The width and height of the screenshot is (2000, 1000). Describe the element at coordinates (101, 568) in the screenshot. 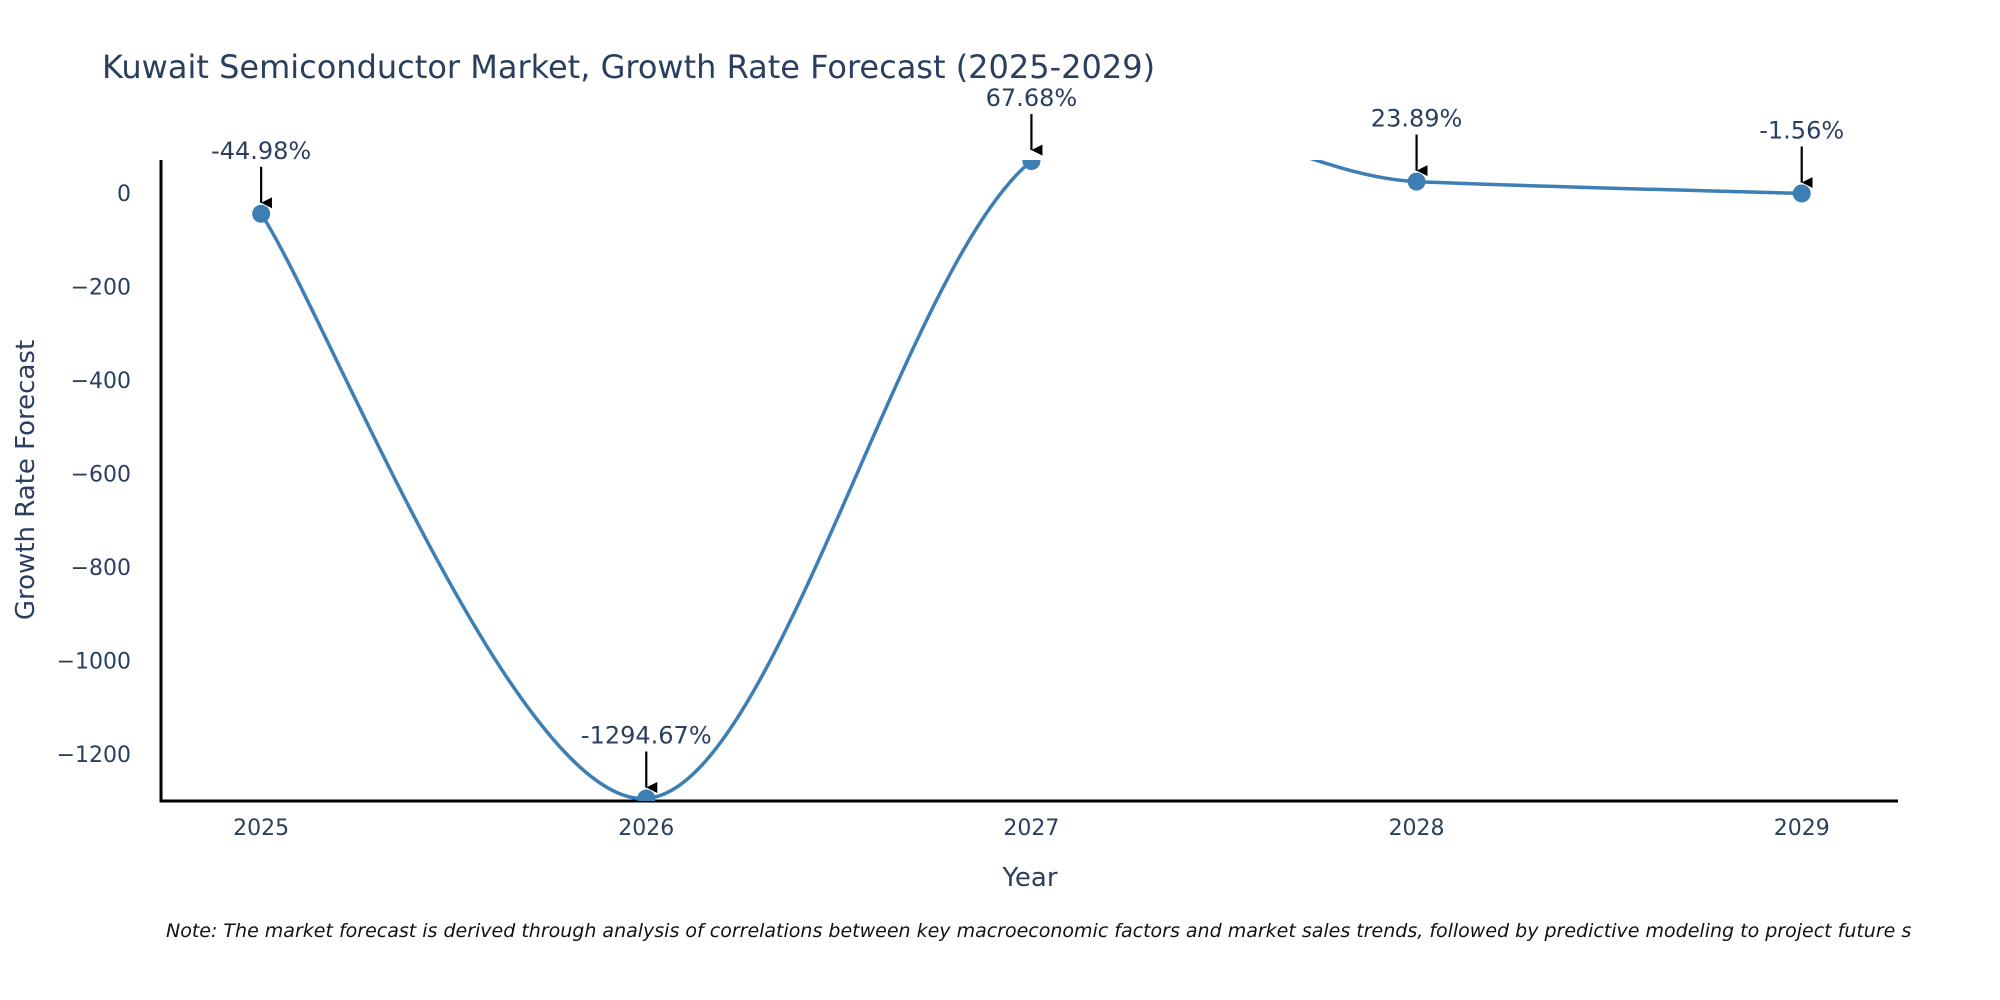

I see `y-tick-label: −800` at that location.